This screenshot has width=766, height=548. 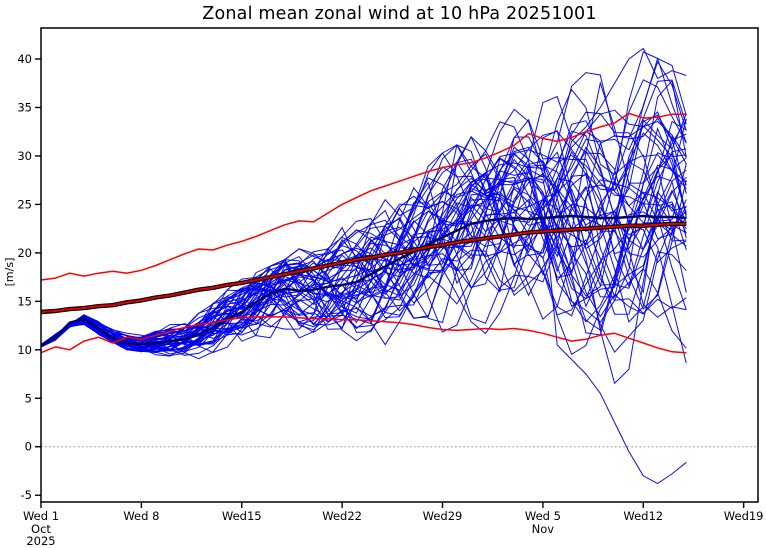 I want to click on y-axis-unit-label: [m/s], so click(x=9, y=272).